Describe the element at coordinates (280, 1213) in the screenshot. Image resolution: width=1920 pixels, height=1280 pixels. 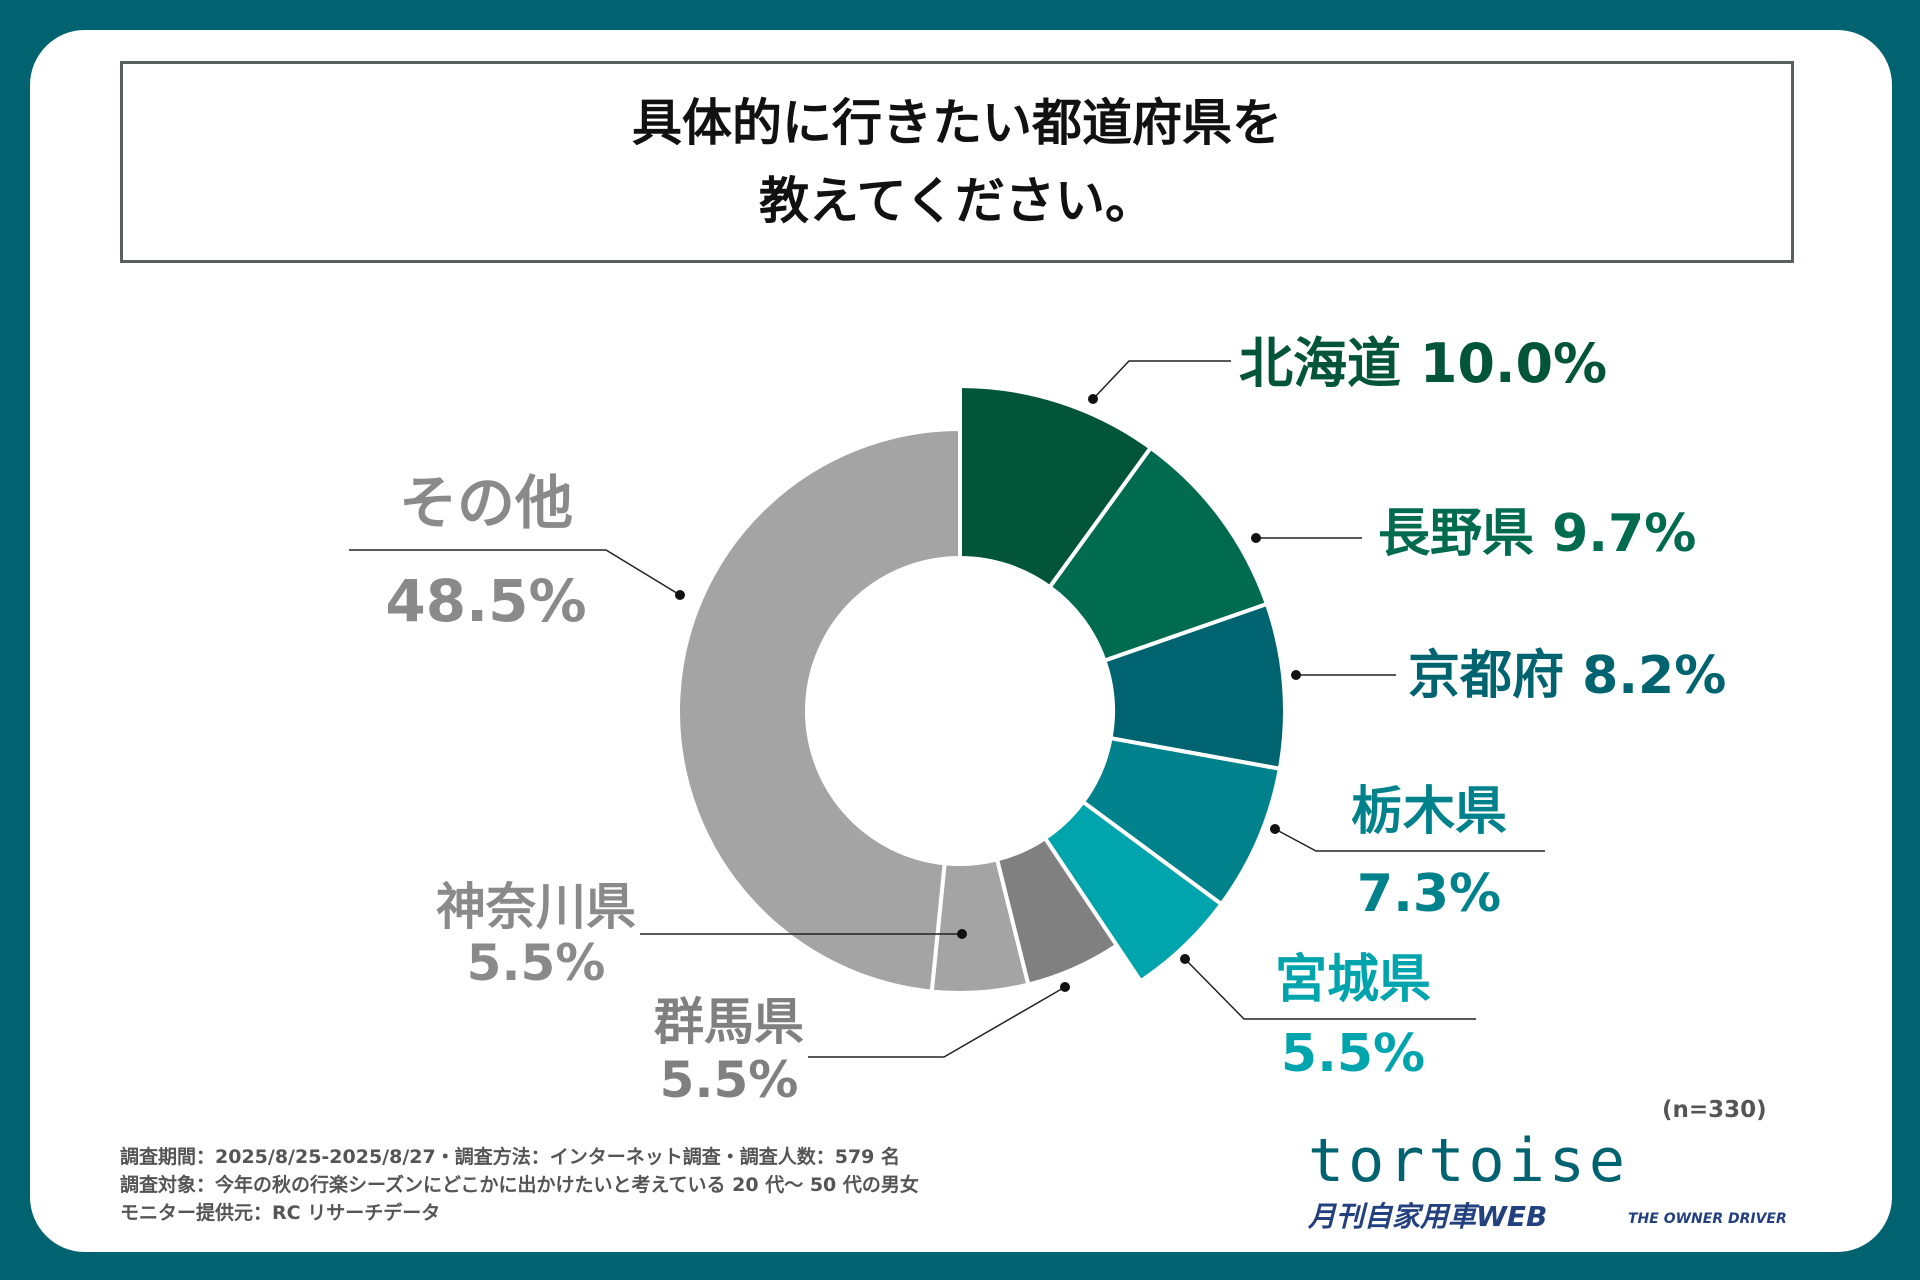
I see `footnote-source: モニター提供元：RC リサーチデータ` at that location.